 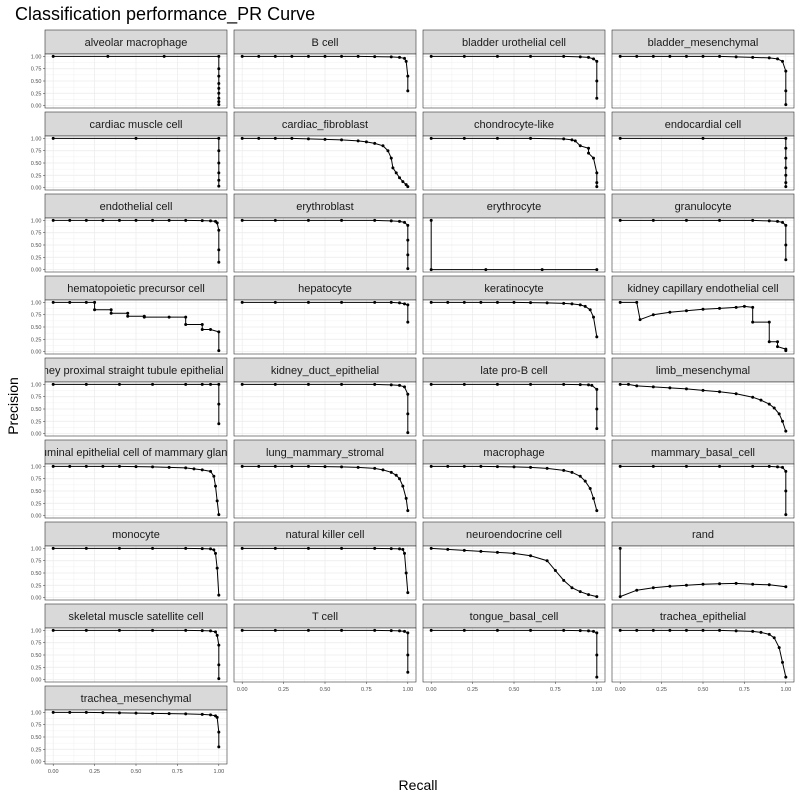 What do you see at coordinates (744, 690) in the screenshot?
I see `x-tick-label: 0.75` at bounding box center [744, 690].